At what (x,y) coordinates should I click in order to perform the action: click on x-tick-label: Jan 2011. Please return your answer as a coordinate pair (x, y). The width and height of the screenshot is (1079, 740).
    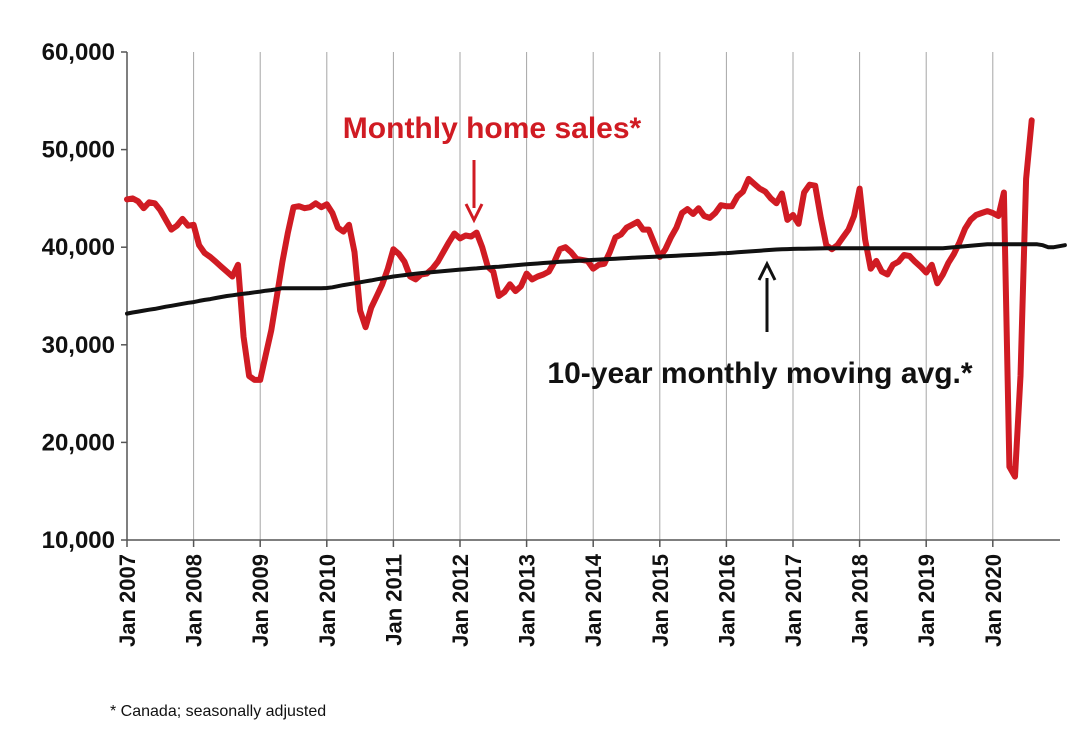
    Looking at the image, I should click on (393, 600).